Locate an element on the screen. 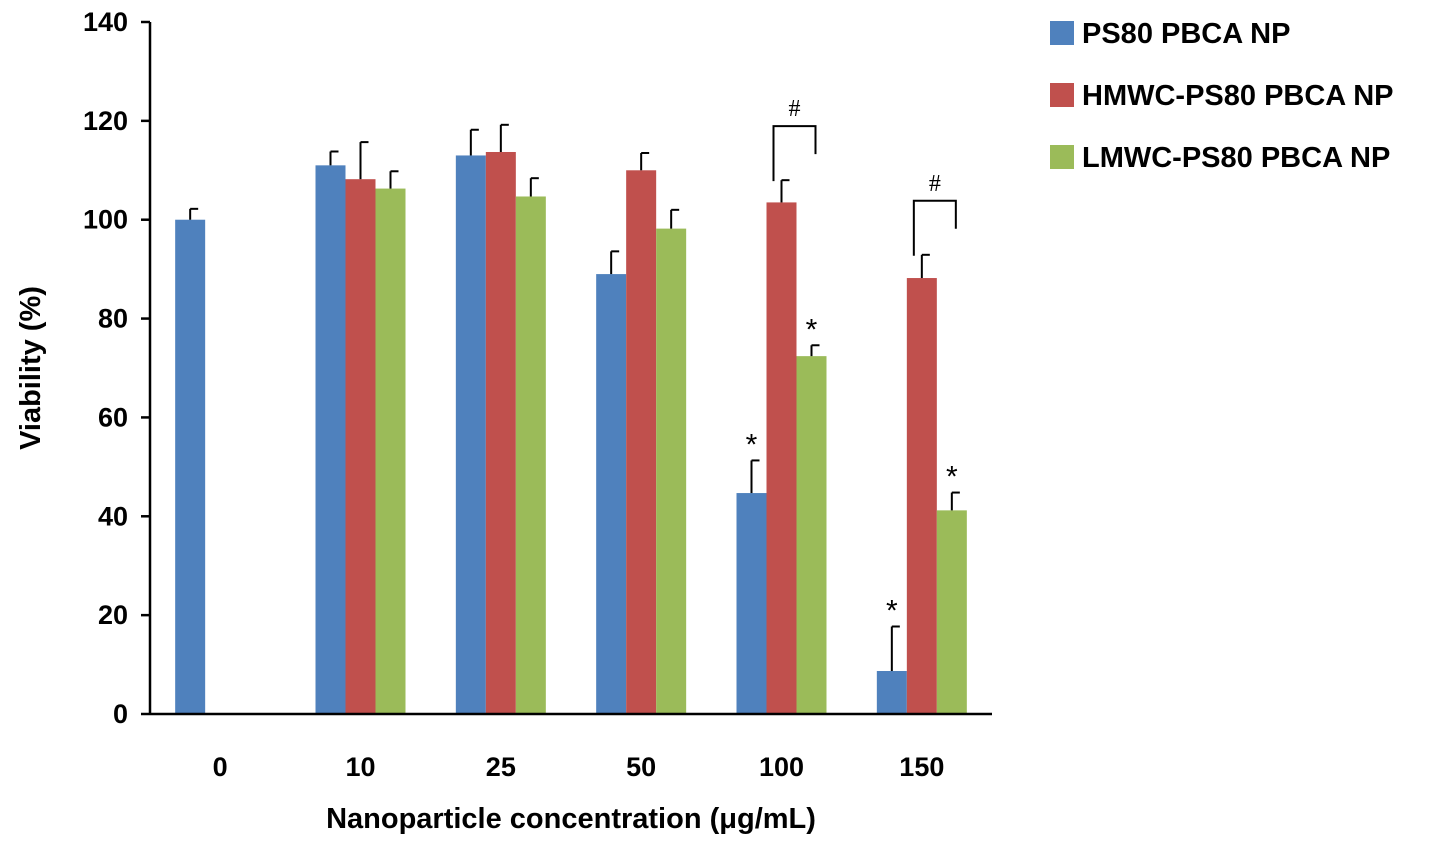 This screenshot has width=1438, height=846. x-tick-label: 100 is located at coordinates (781, 767).